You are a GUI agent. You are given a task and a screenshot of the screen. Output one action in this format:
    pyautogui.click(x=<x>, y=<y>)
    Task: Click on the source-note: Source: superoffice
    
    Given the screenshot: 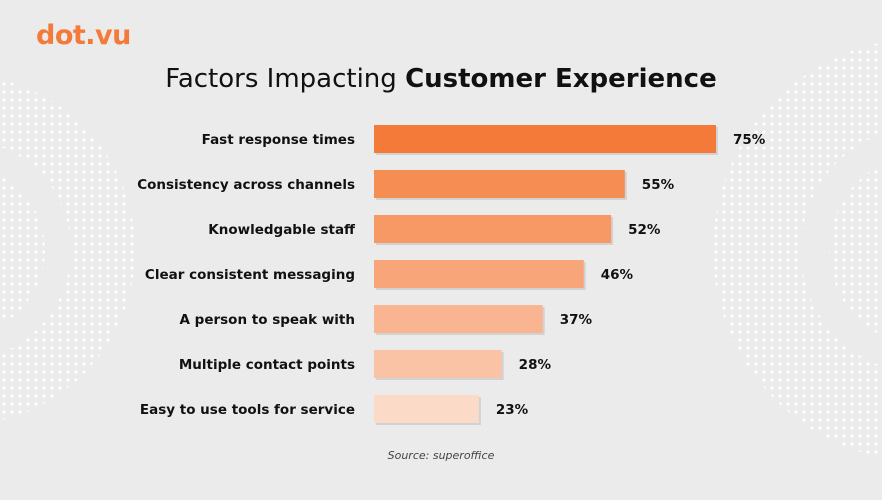 What is the action you would take?
    pyautogui.click(x=441, y=455)
    